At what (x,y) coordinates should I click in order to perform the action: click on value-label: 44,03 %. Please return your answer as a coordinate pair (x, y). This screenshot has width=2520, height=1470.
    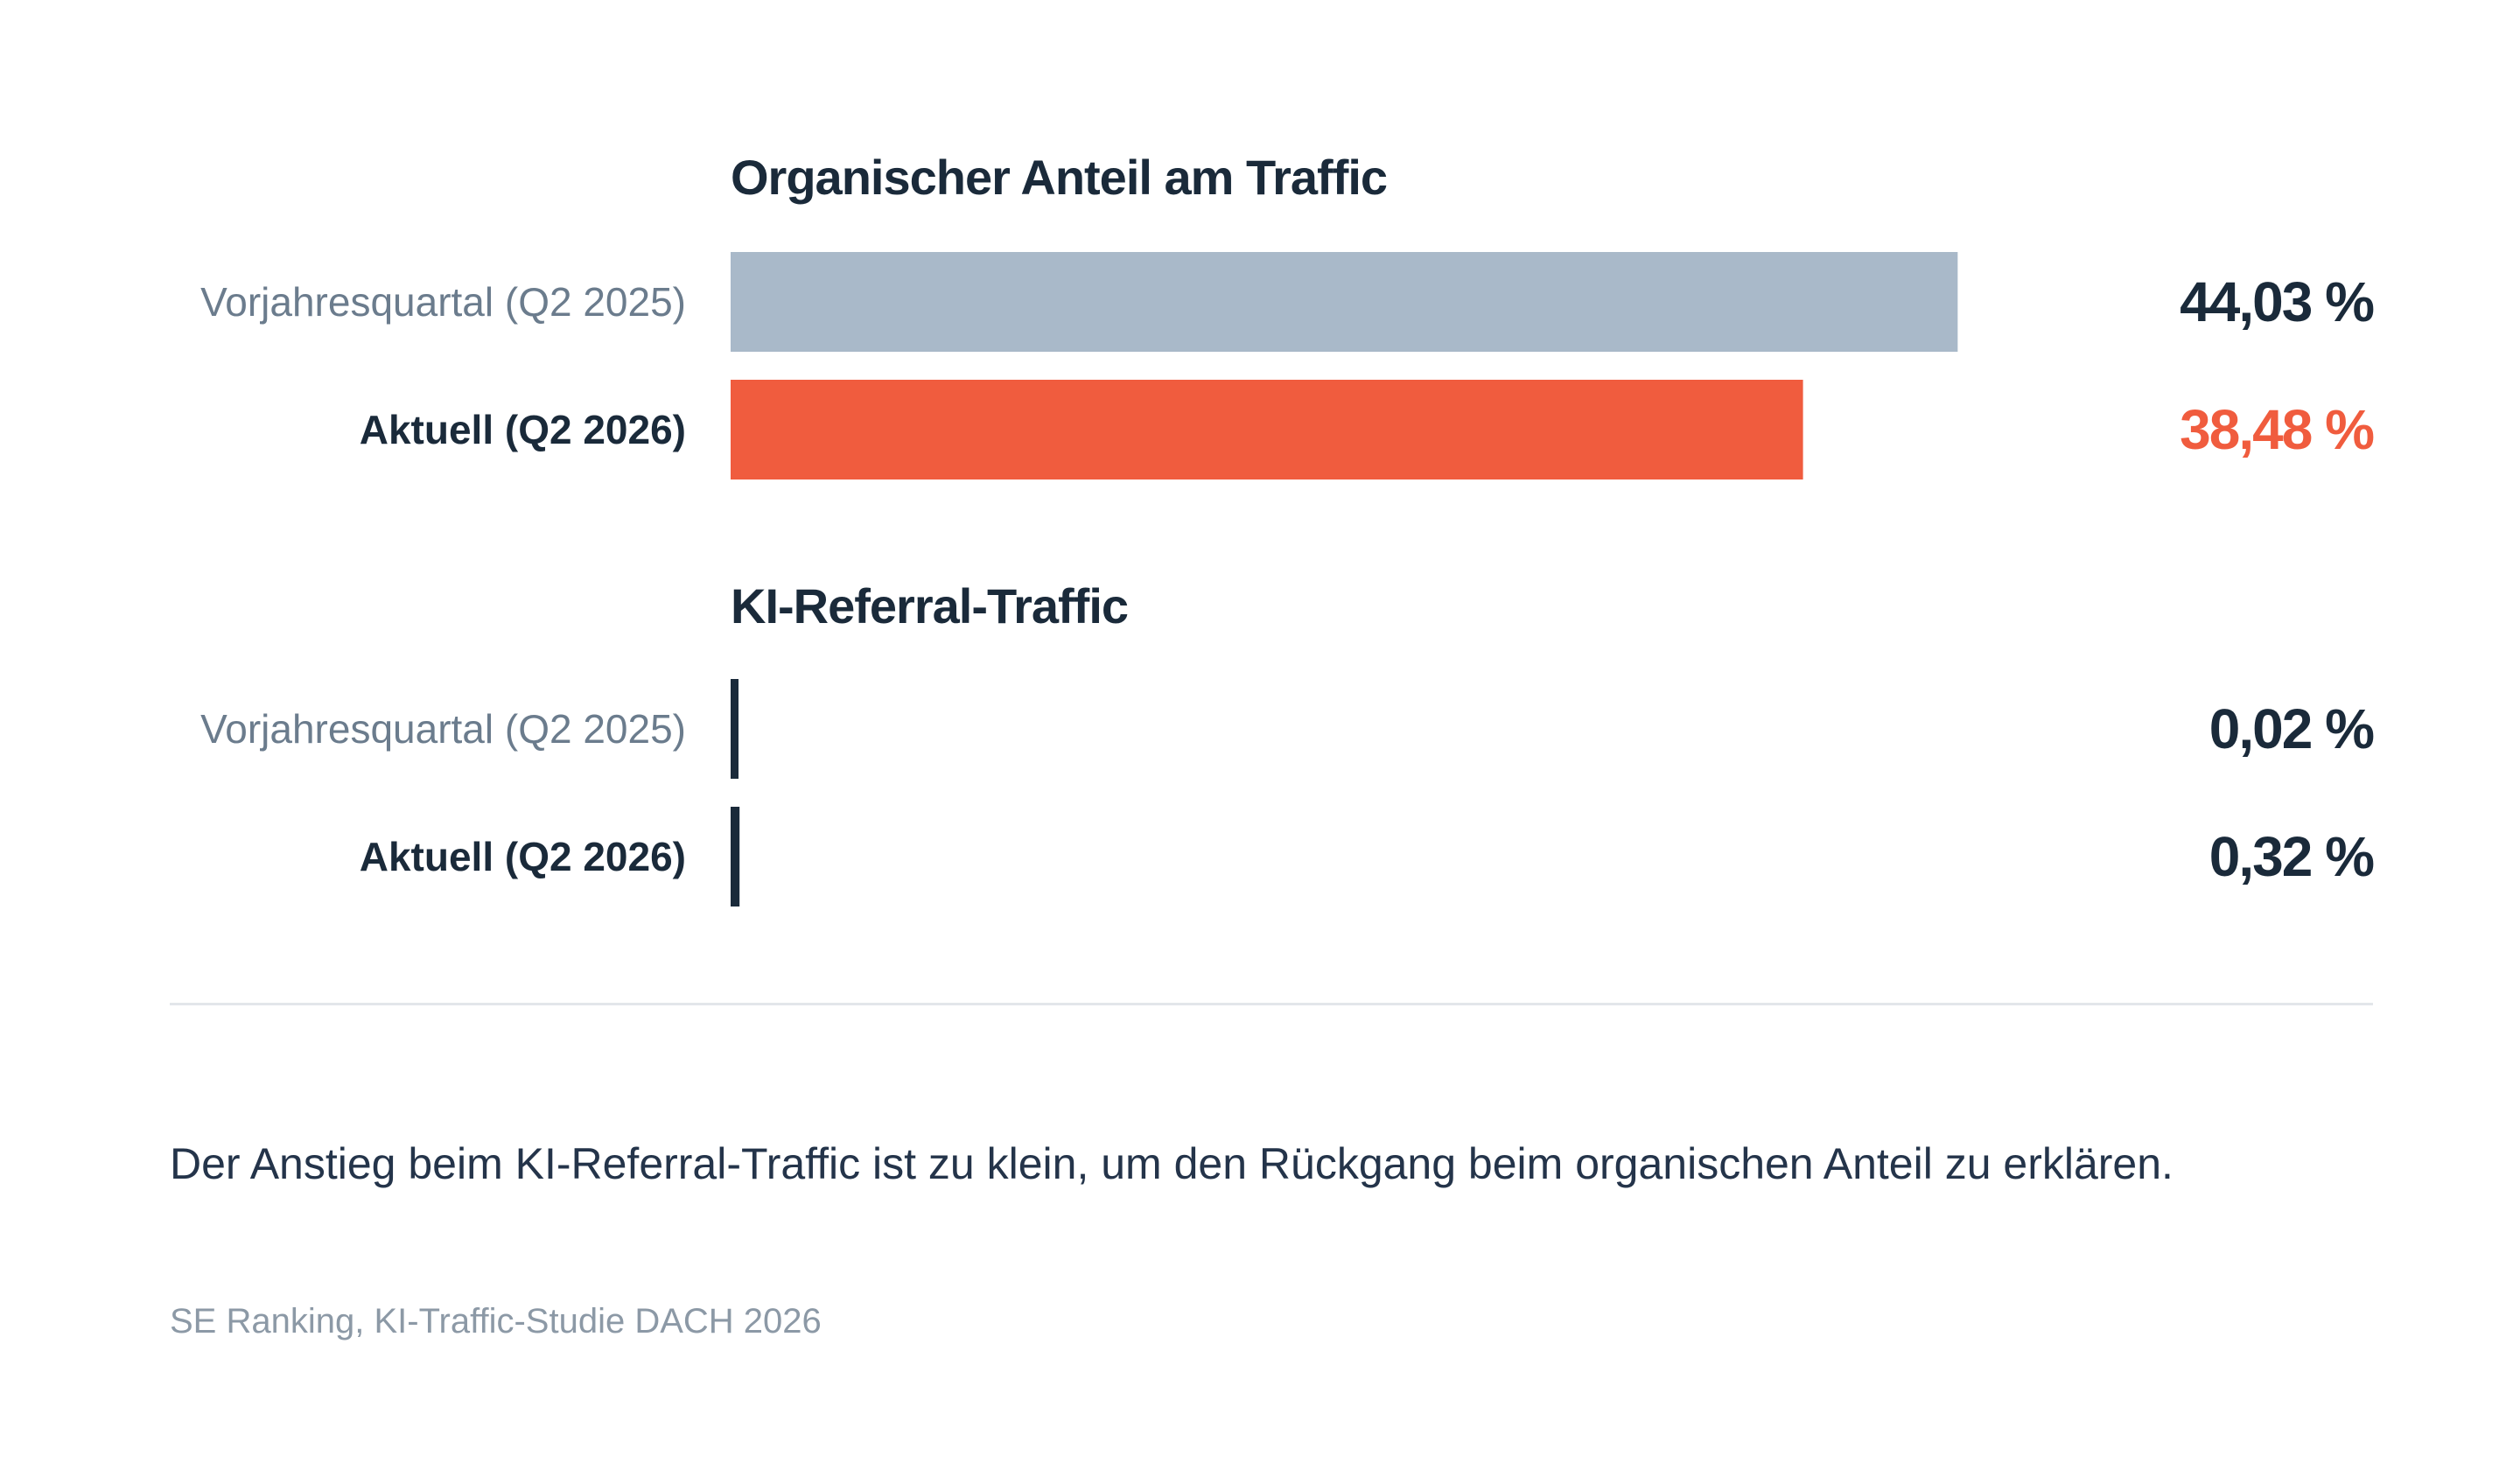
    Looking at the image, I should click on (2277, 301).